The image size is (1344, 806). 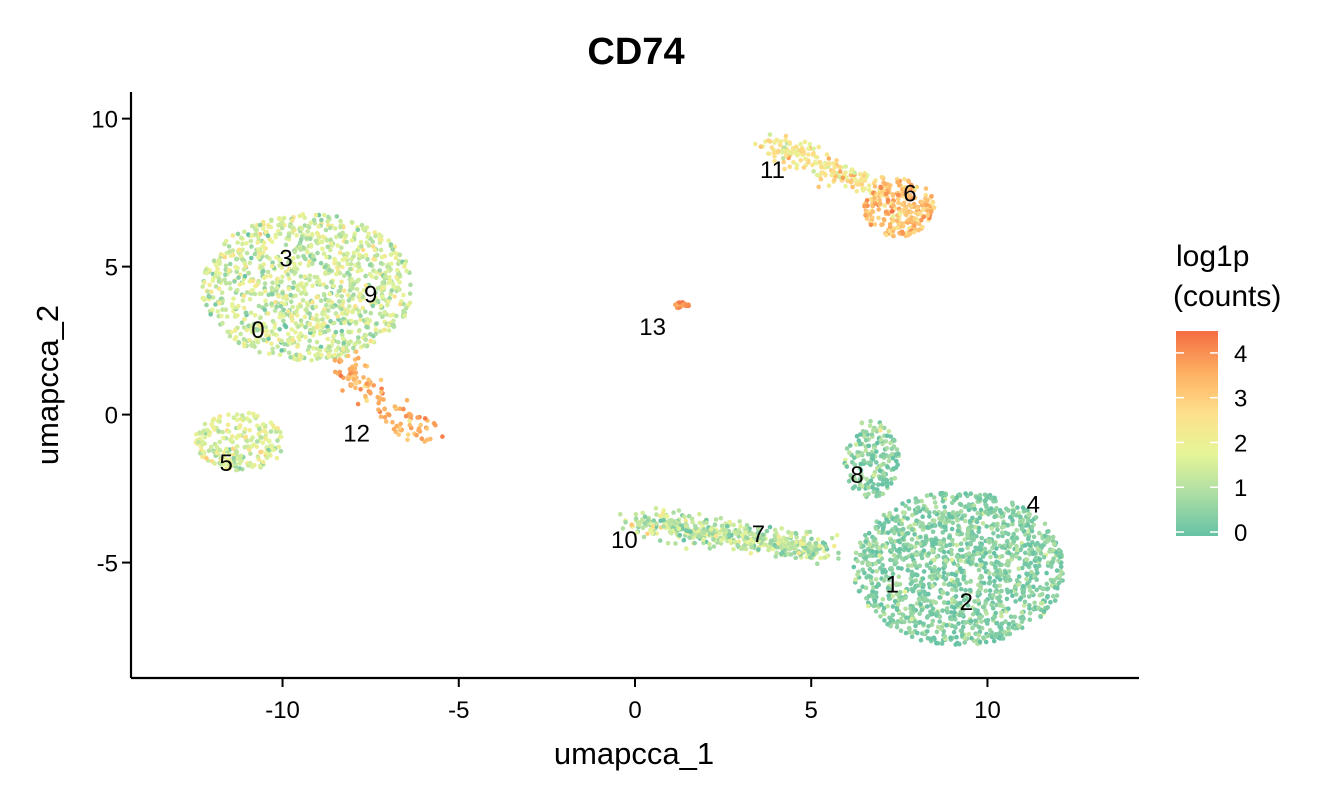 I want to click on cluster-label-9: 9, so click(x=370, y=294).